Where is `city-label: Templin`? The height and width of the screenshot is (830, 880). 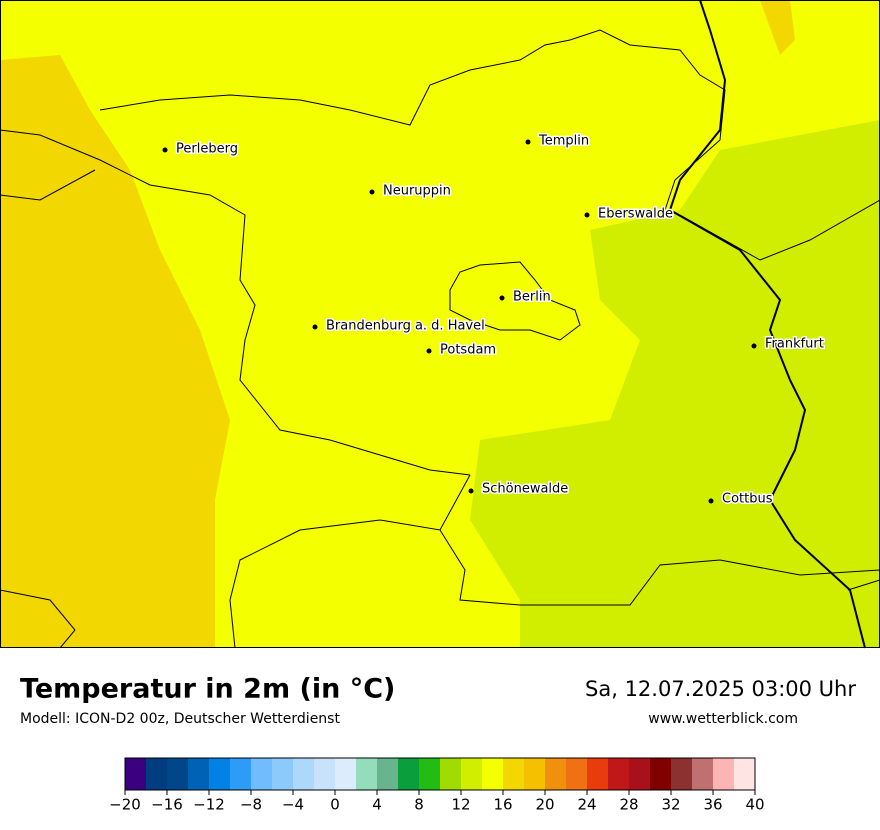 city-label: Templin is located at coordinates (563, 141).